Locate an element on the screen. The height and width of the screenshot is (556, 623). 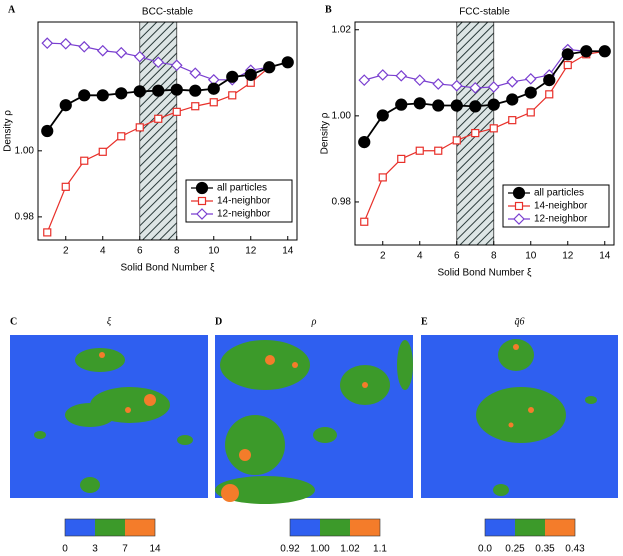
colorbar-tick-label: 1.02 is located at coordinates (350, 549).